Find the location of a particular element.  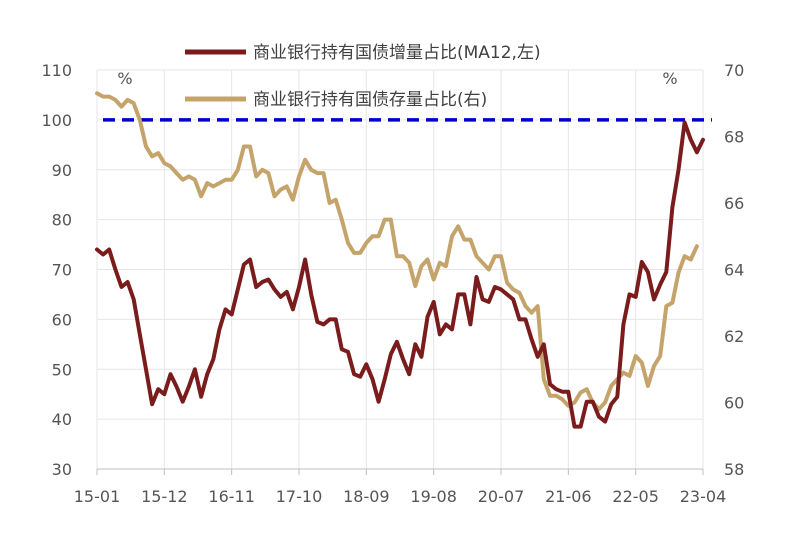

y-left-tick-label: 80 is located at coordinates (62, 220).